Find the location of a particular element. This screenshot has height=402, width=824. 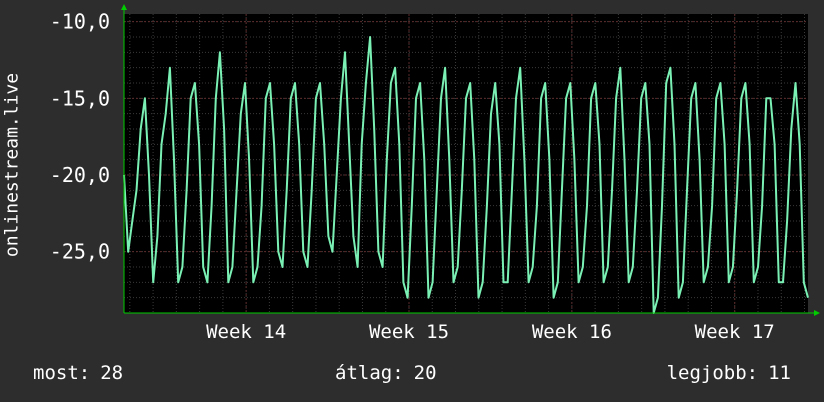

y-tick-label: -10,0 is located at coordinates (80, 22).